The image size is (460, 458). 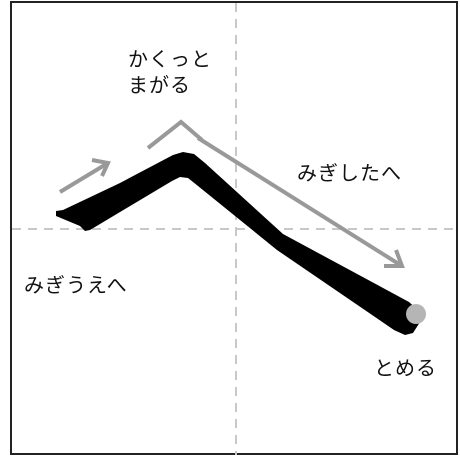 I want to click on stop-point-dot, so click(x=416, y=314).